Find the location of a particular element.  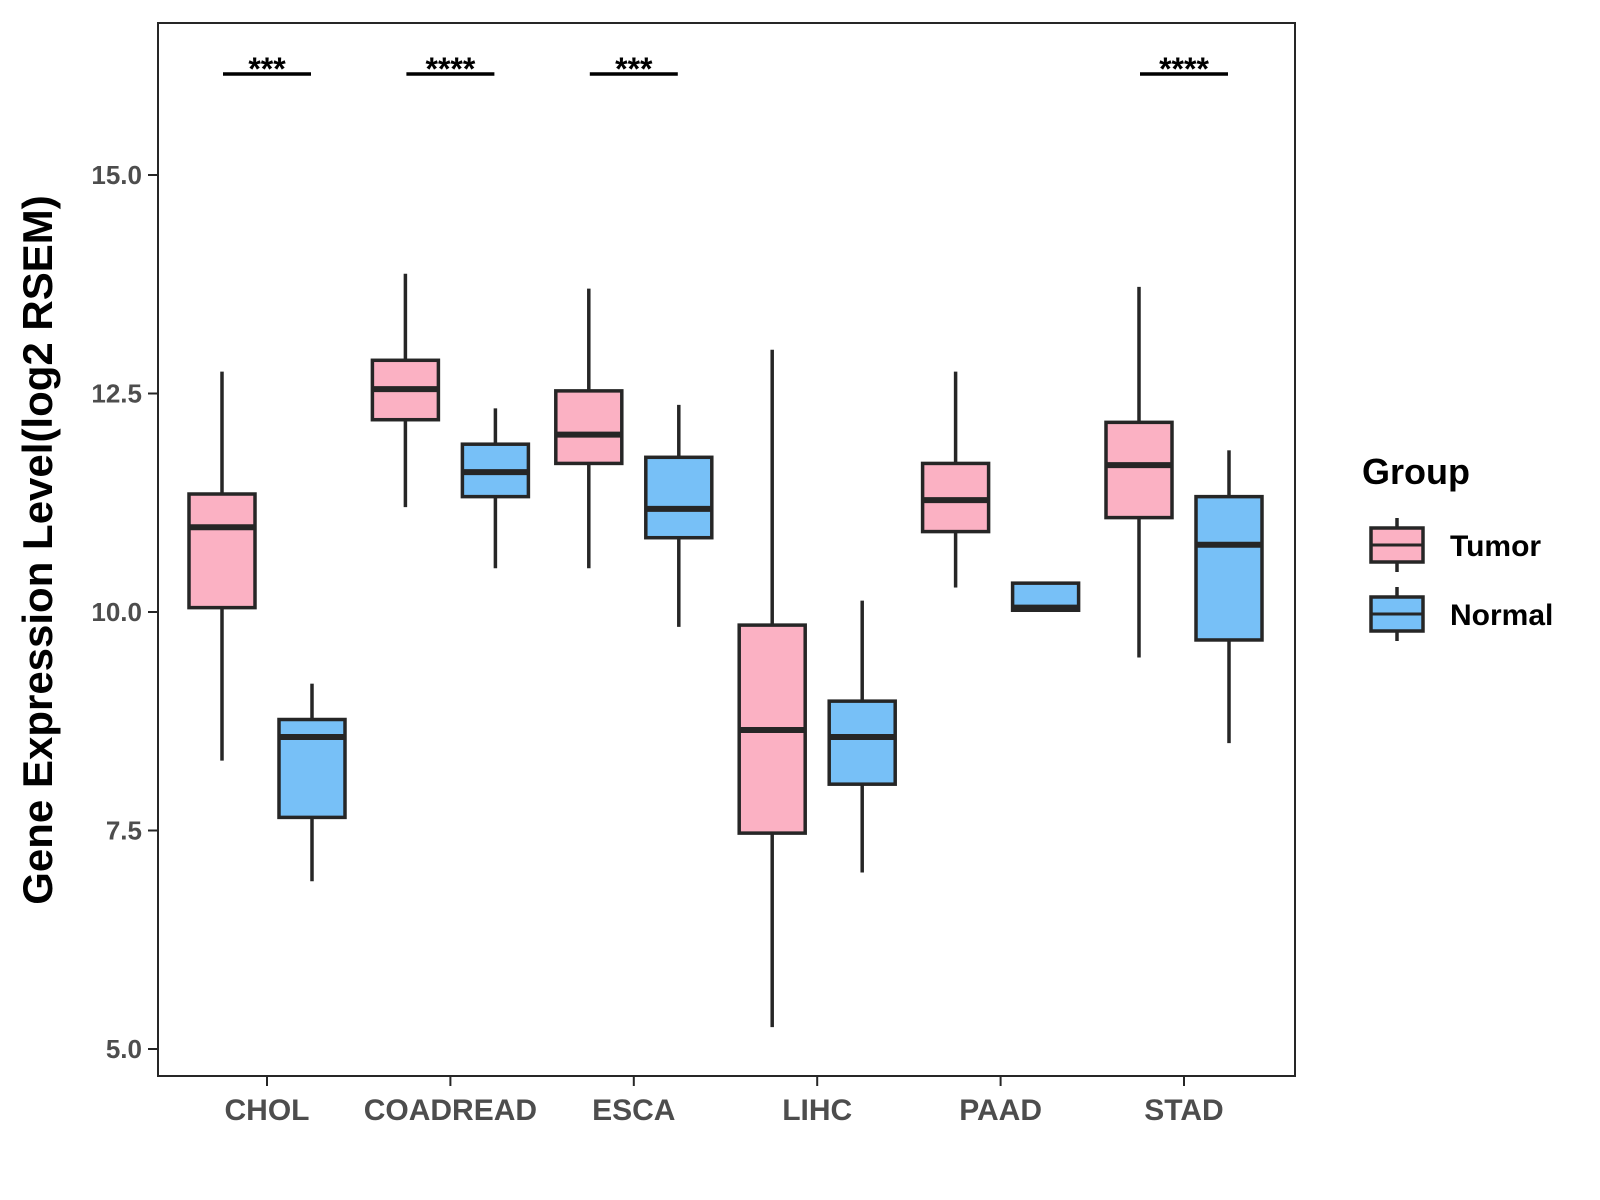

y-tick-label: 12.5 is located at coordinates (116, 394).